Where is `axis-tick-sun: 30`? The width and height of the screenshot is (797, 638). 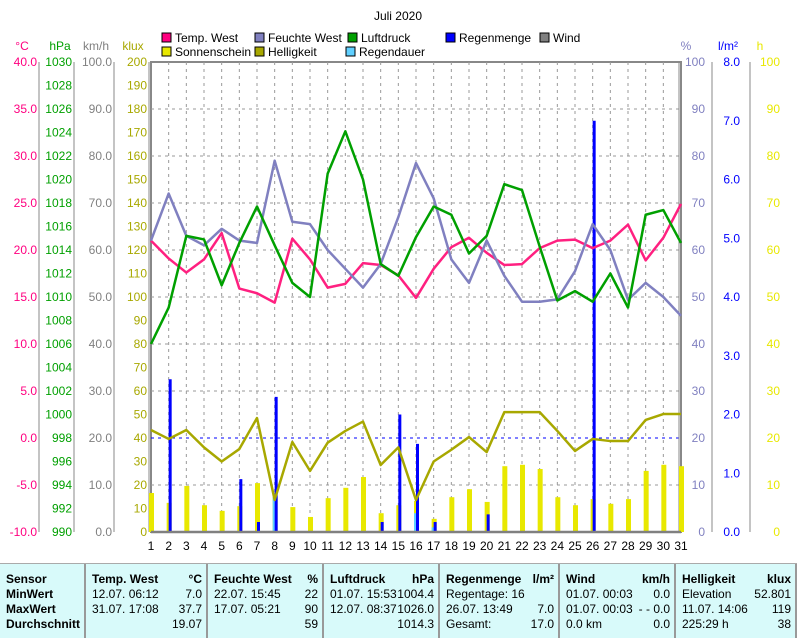
axis-tick-sun: 30 is located at coordinates (774, 391).